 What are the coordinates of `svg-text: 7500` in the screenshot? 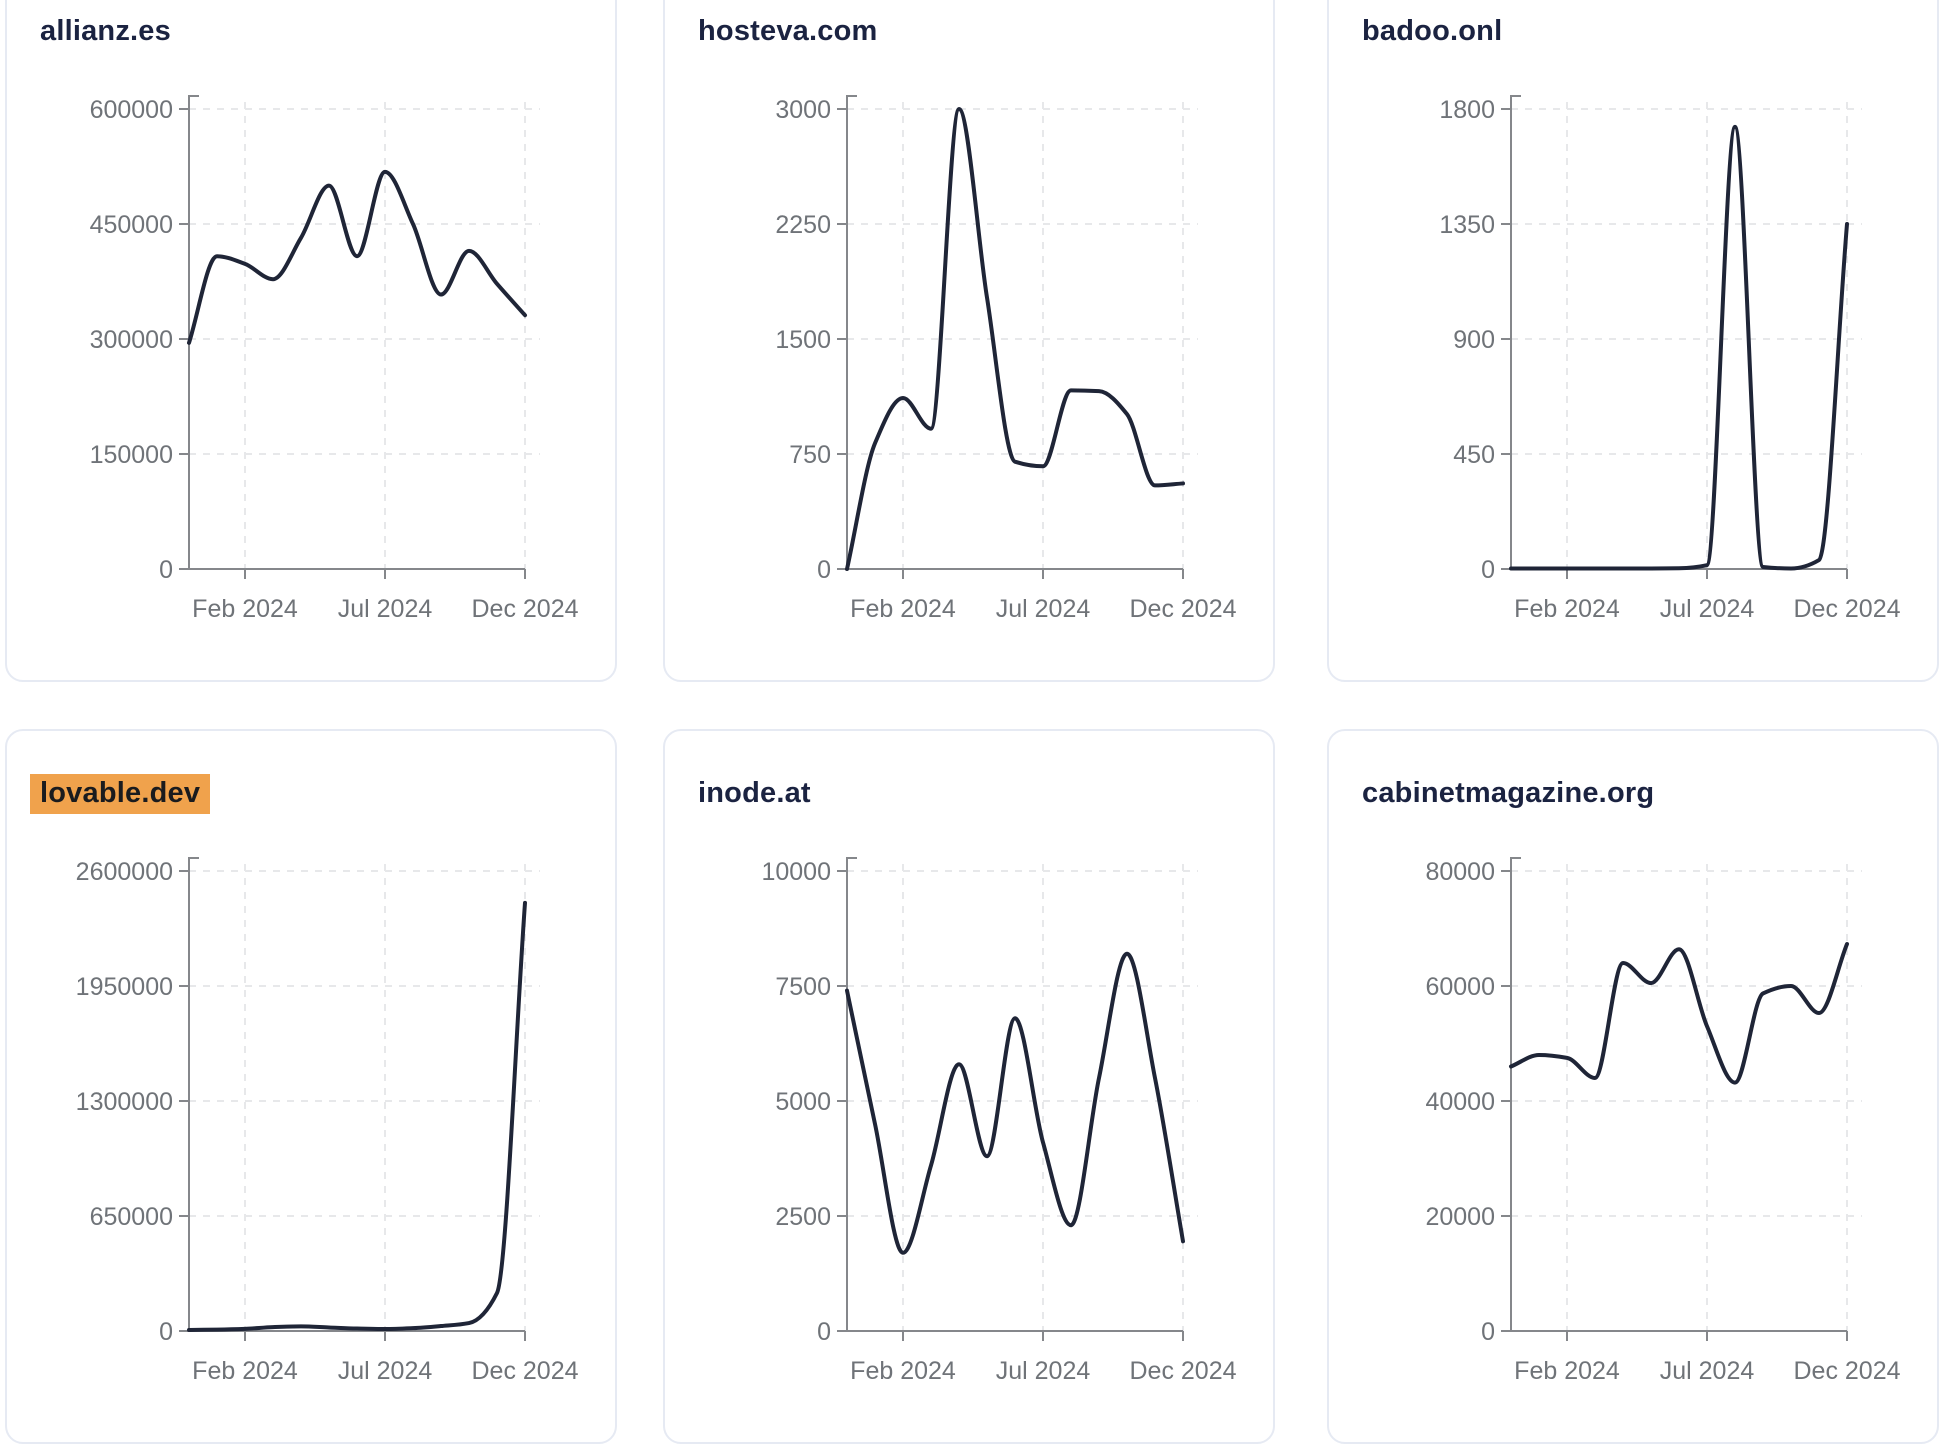 It's located at (803, 987).